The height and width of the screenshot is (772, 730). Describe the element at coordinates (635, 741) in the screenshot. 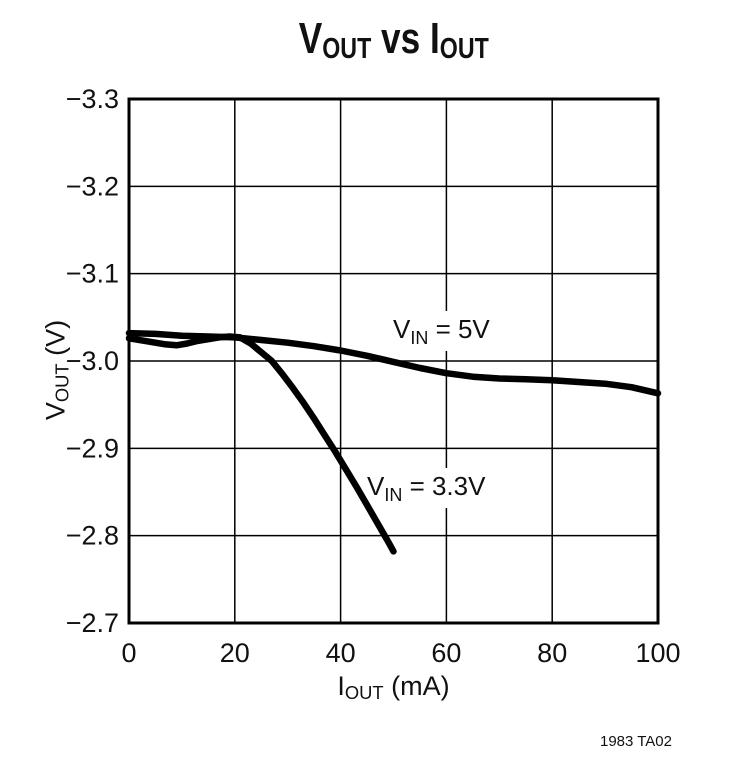

I see `figure-code: 1983 TA02` at that location.